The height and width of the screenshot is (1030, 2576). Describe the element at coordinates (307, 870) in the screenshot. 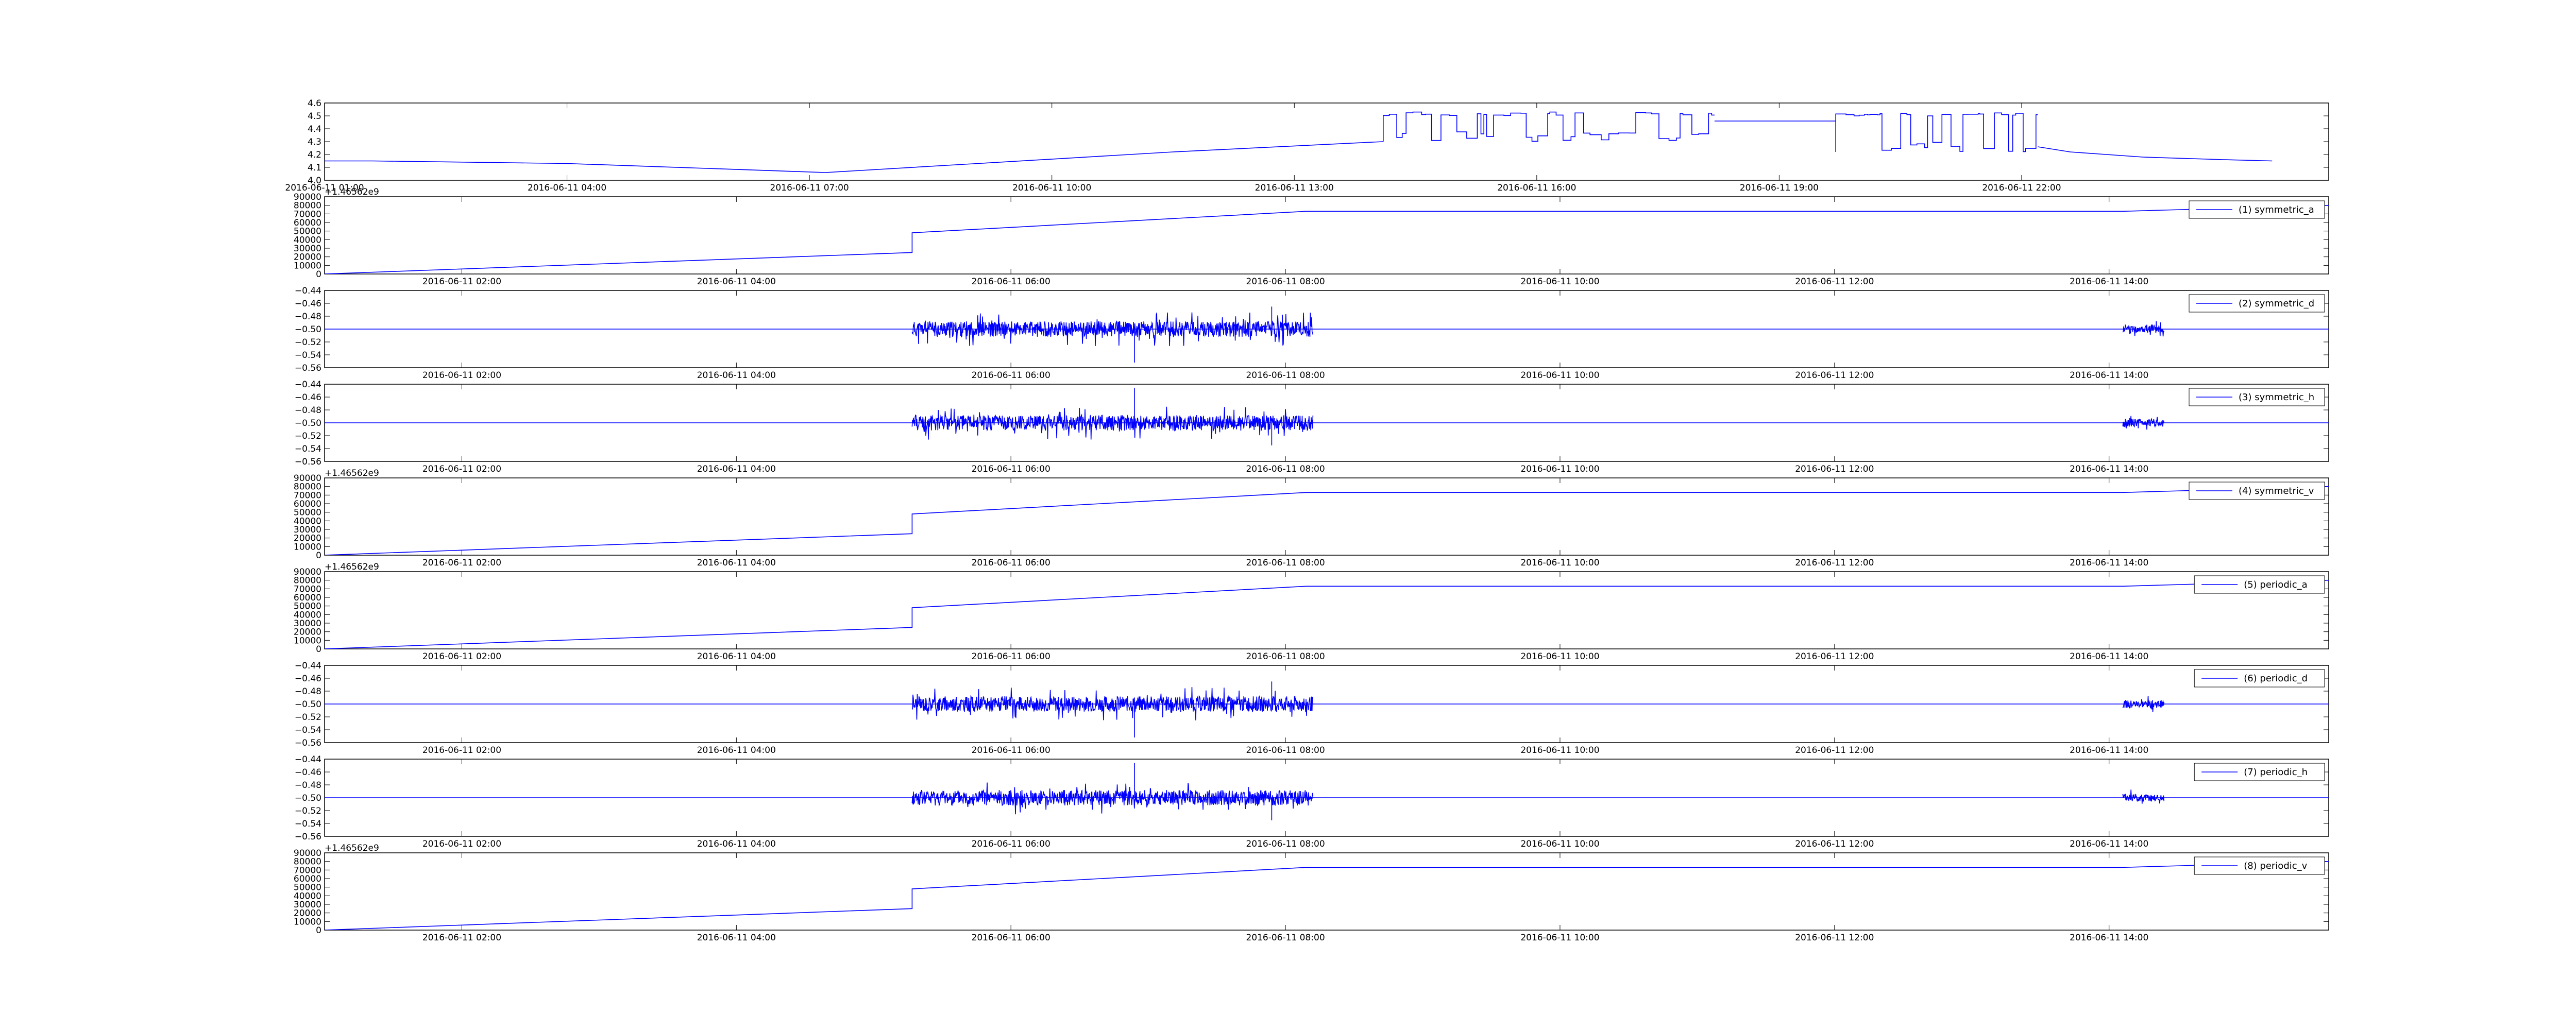

I see `y-tick-label: 70000` at that location.